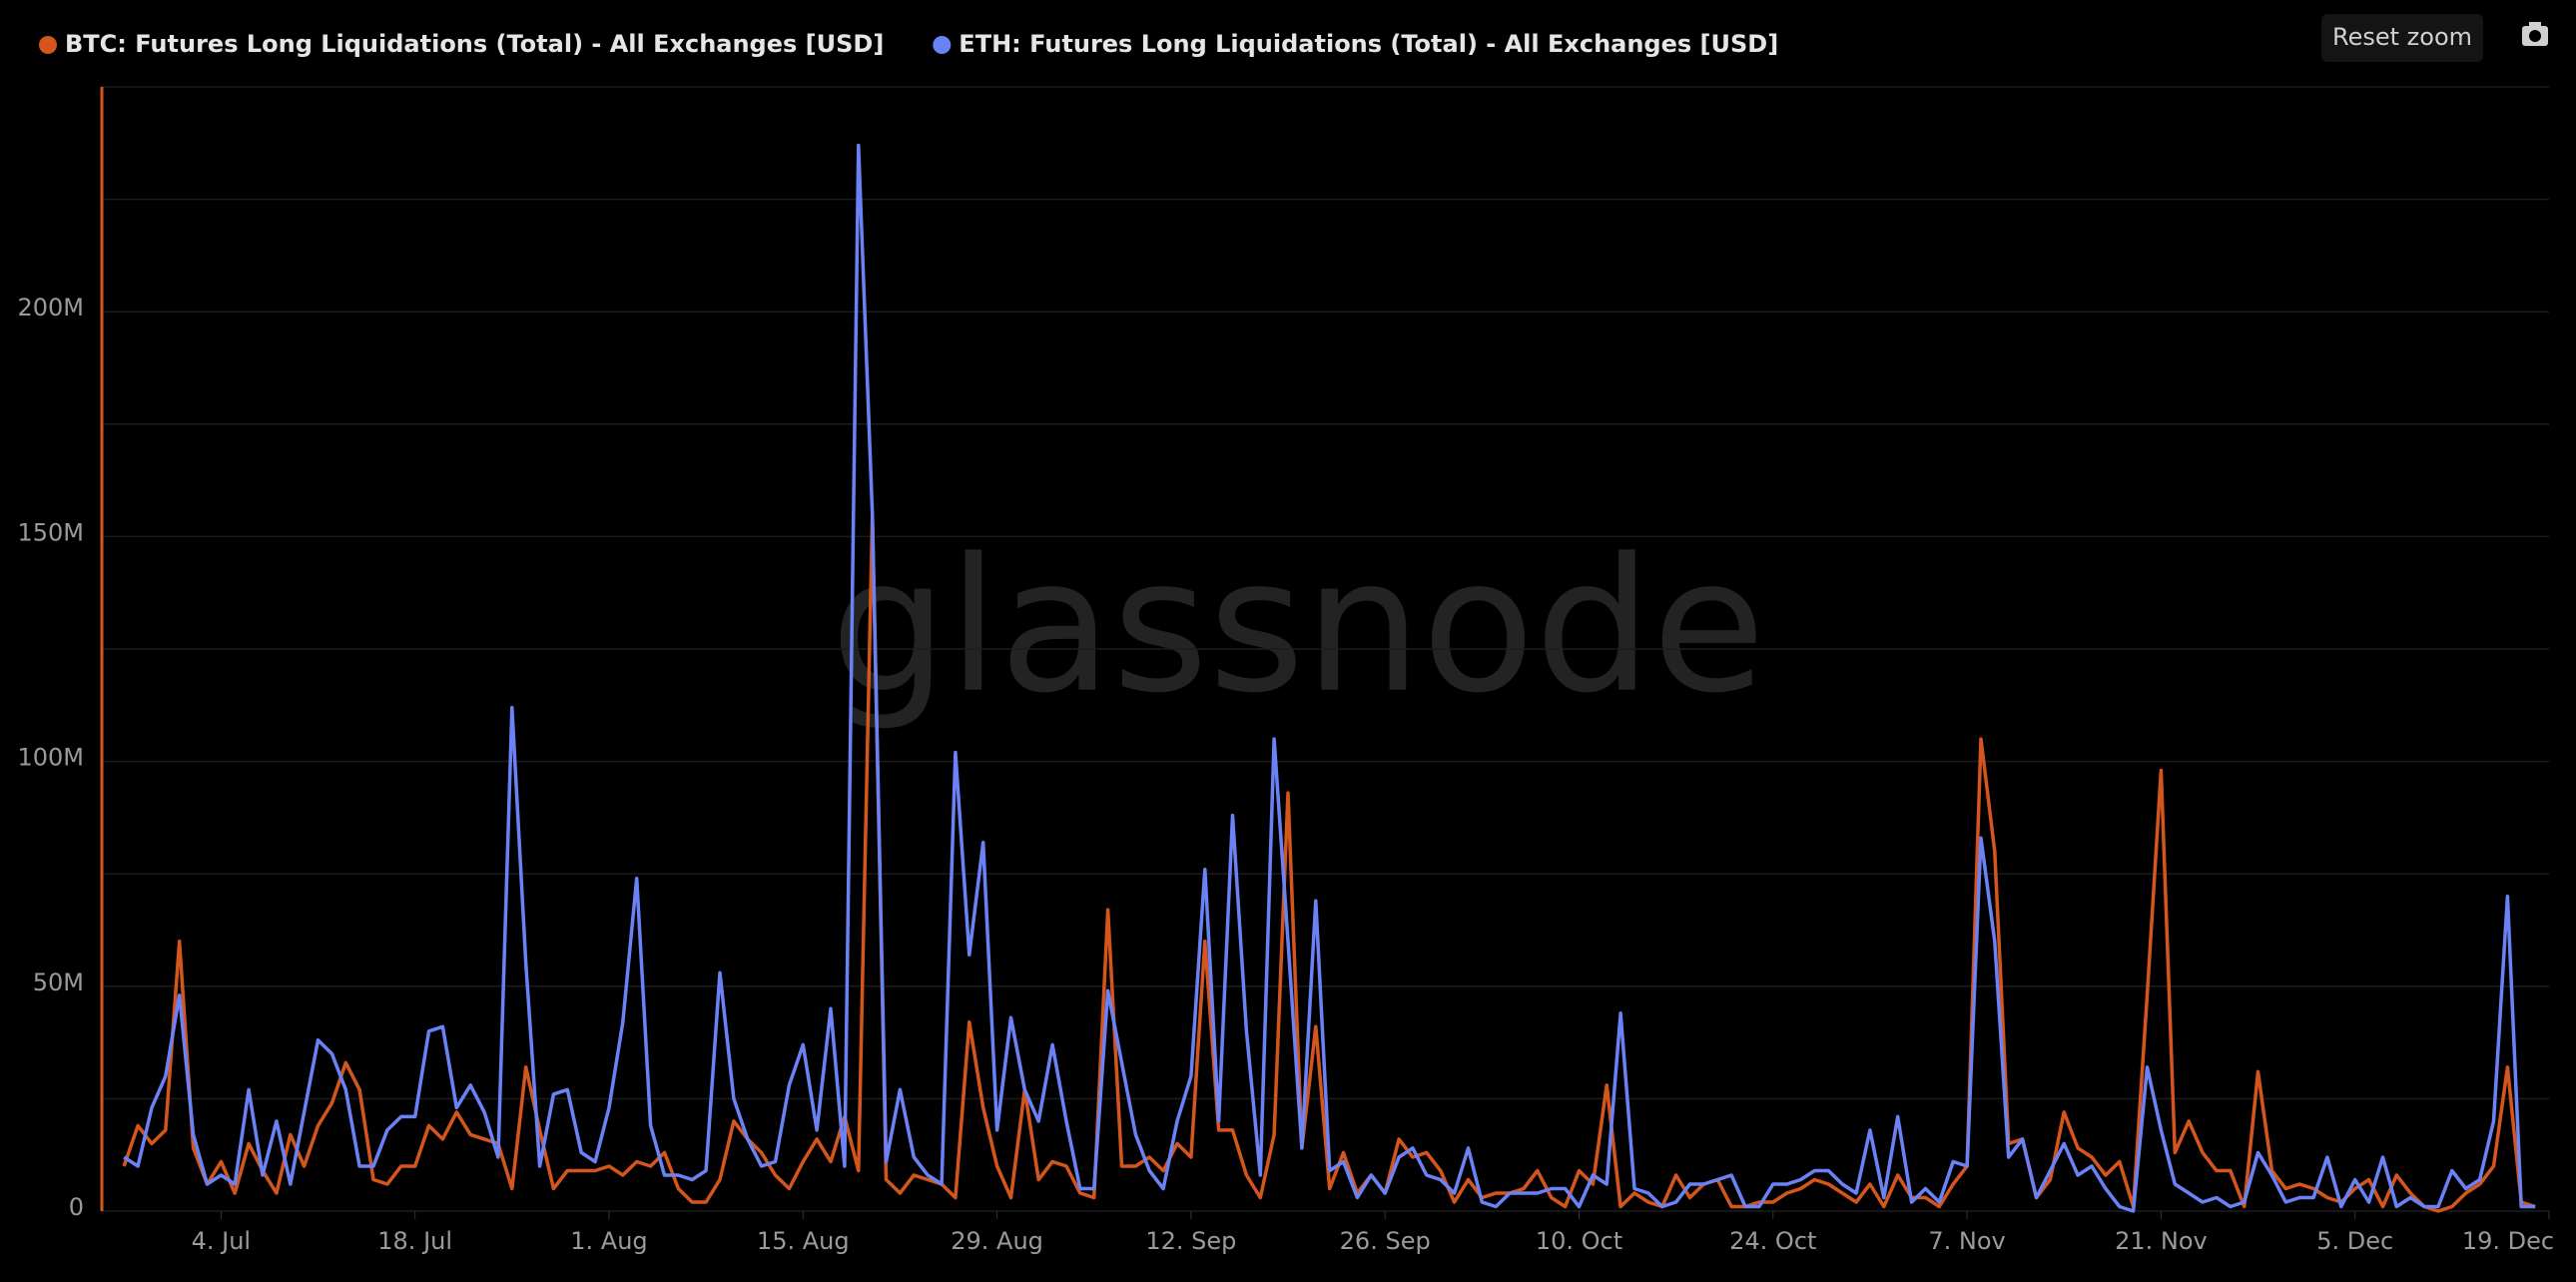 This screenshot has height=1282, width=2576. Describe the element at coordinates (414, 1241) in the screenshot. I see `x-tick-label: 18. Jul` at that location.